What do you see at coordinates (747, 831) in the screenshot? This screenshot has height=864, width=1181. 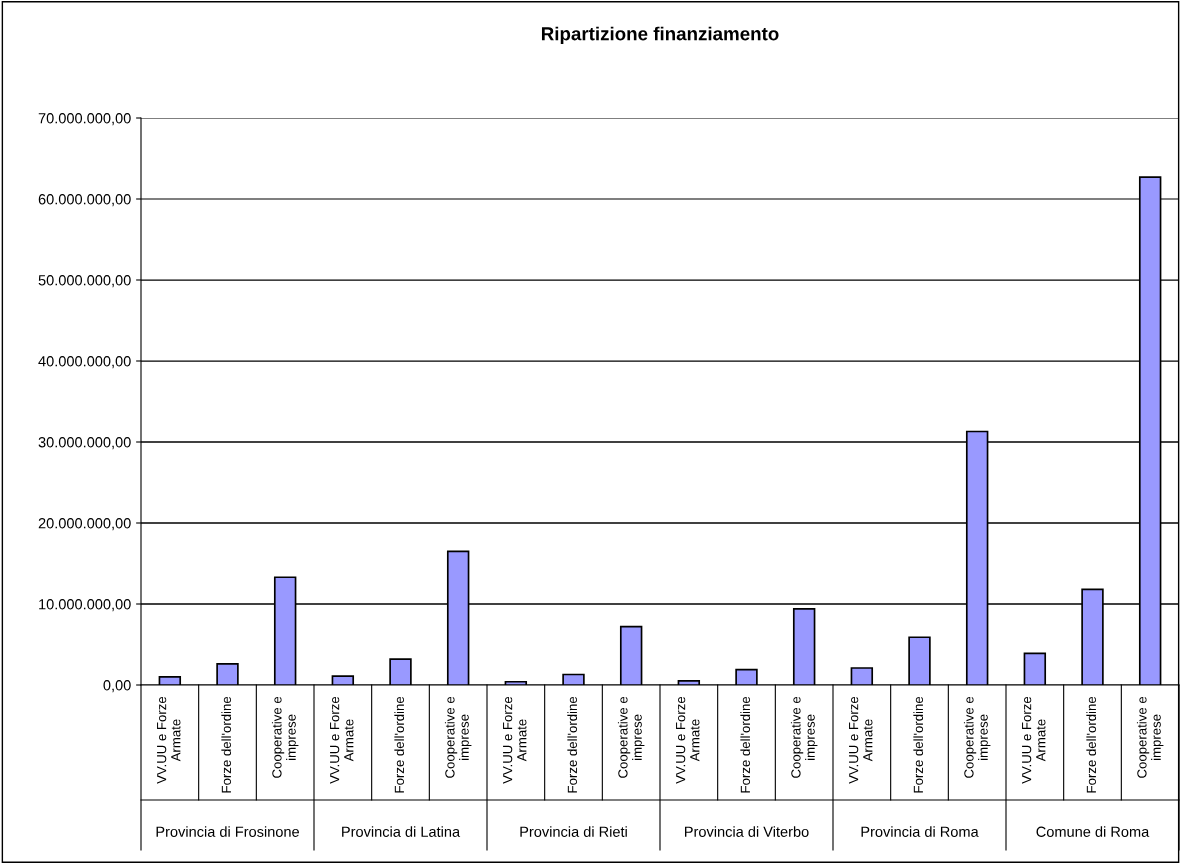 I see `text: Provincia di Viterbo` at bounding box center [747, 831].